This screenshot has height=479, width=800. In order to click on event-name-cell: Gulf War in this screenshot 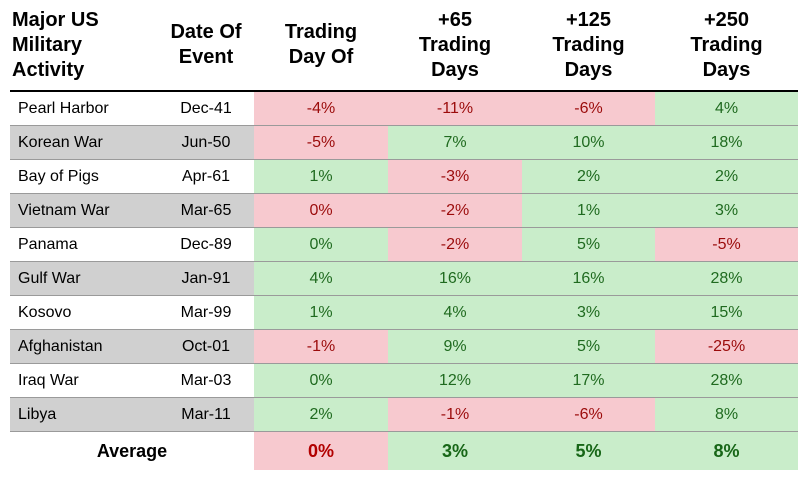, I will do `click(84, 278)`.